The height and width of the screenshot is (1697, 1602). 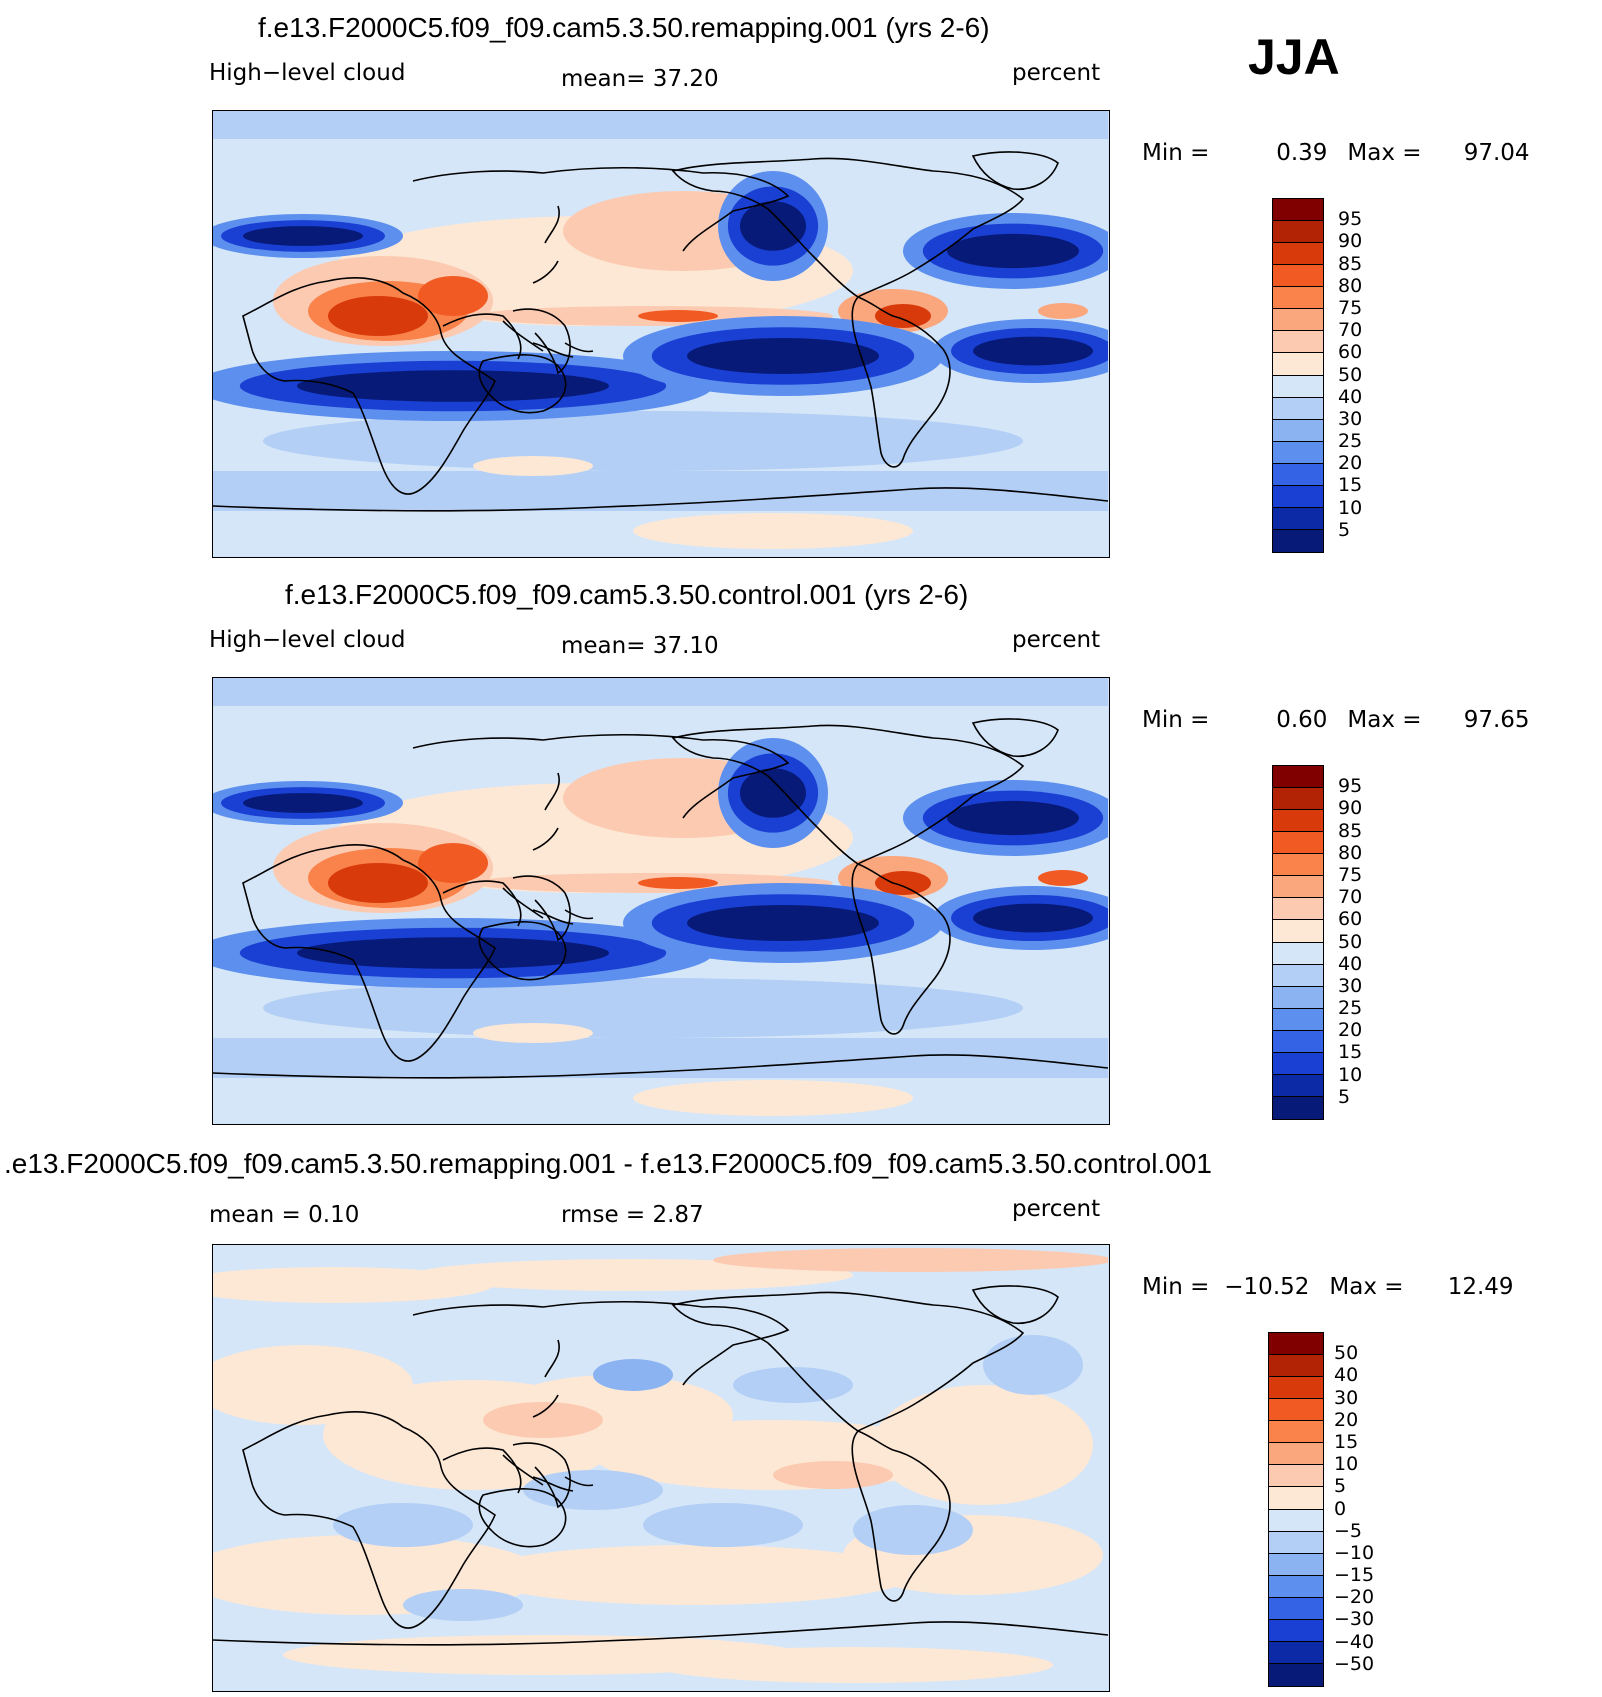 I want to click on colorbar-tick-label: 80, so click(x=1350, y=852).